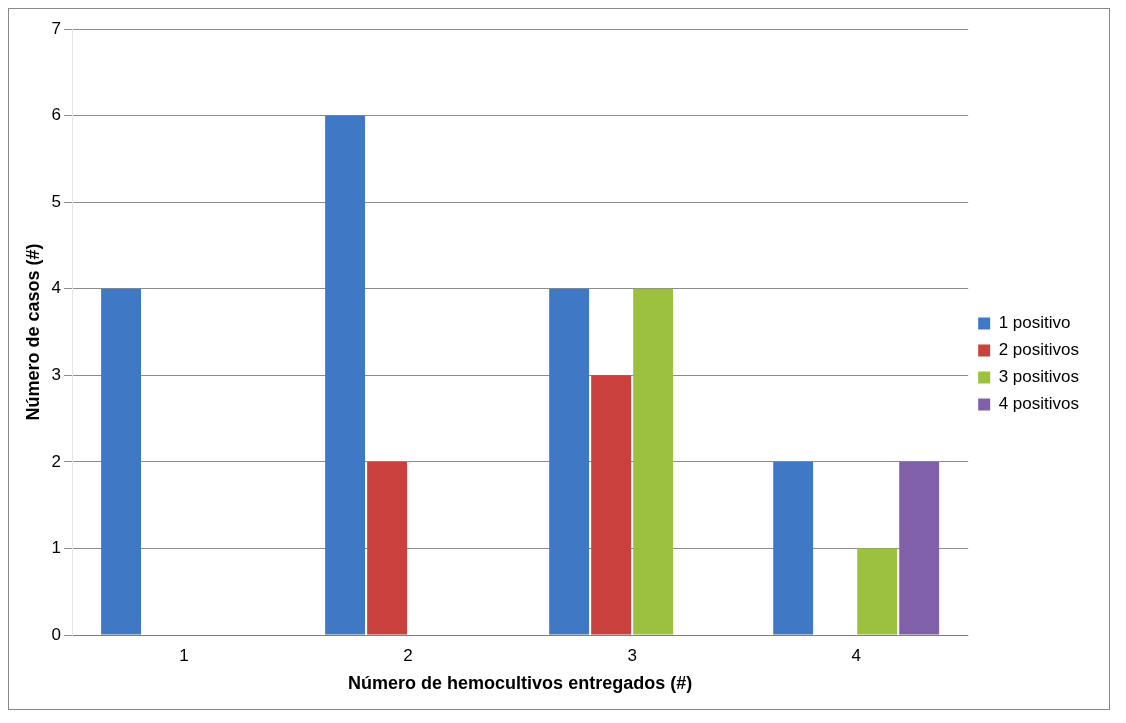 The width and height of the screenshot is (1126, 723). Describe the element at coordinates (56, 288) in the screenshot. I see `y-tick-label: 4` at that location.